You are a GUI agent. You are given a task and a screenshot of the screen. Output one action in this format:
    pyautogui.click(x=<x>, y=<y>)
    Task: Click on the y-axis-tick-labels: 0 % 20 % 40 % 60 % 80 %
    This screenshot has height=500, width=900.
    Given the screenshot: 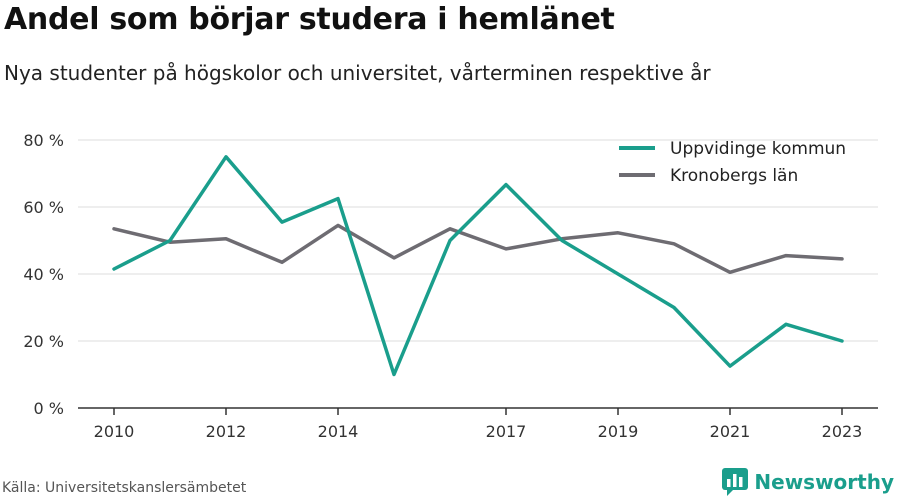 What is the action you would take?
    pyautogui.click(x=43, y=274)
    